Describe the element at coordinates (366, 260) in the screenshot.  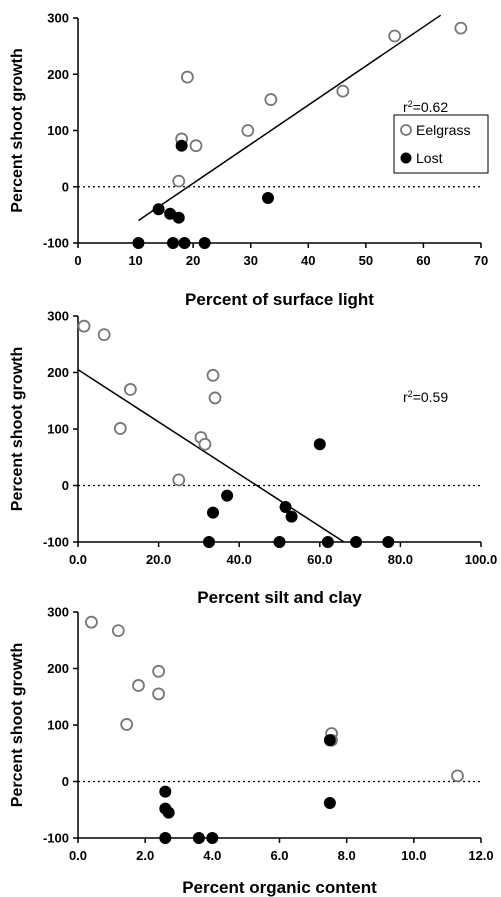
I see `x-tick-label: 50` at that location.